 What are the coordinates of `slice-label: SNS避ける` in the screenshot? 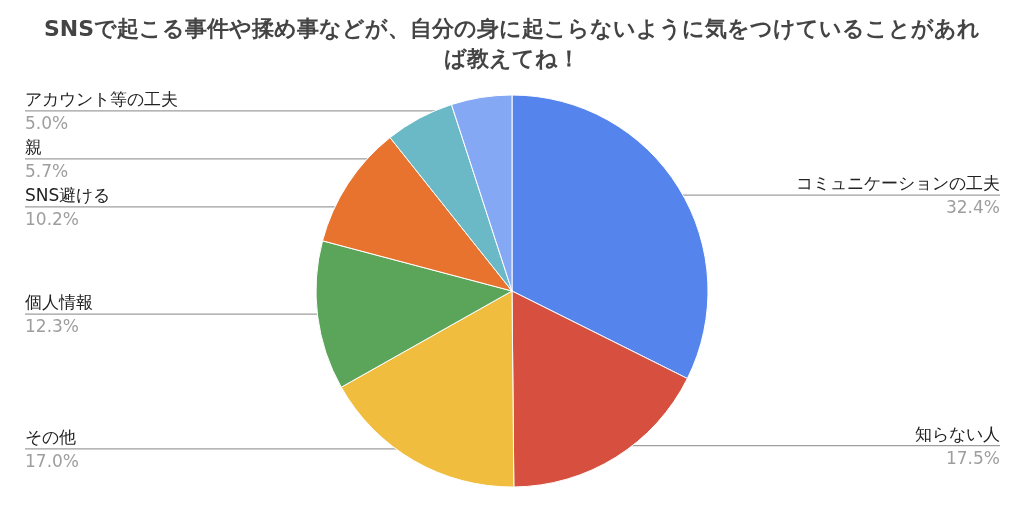 It's located at (68, 194).